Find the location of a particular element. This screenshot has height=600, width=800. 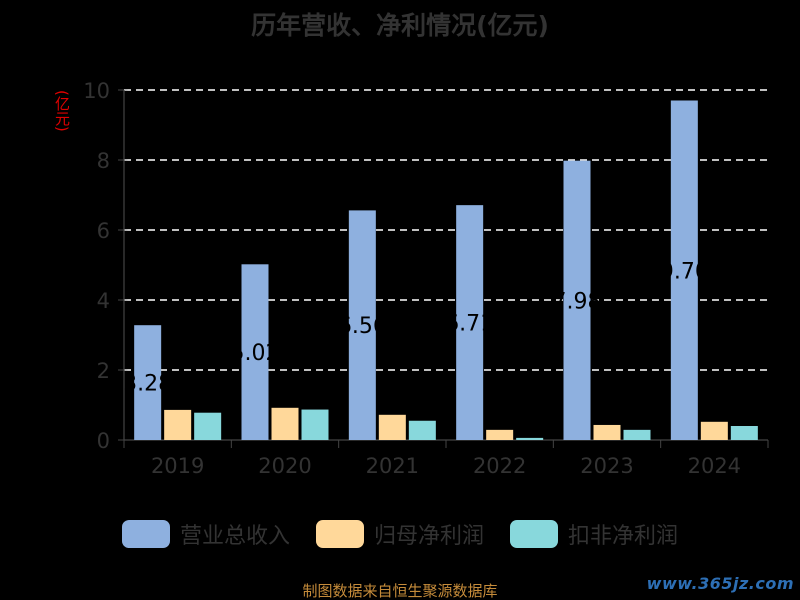

legend-label-revenue: 营业总收入 is located at coordinates (234, 536).